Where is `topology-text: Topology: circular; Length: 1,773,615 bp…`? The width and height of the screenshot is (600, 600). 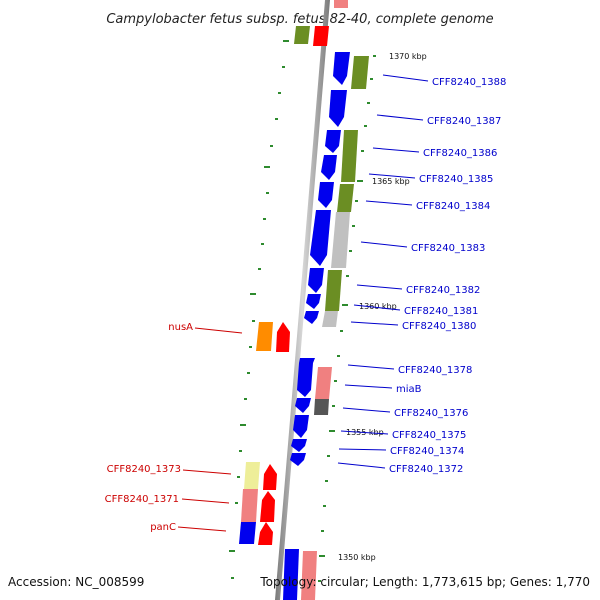
topology-text: Topology: circular; Length: 1,773,615 bp… is located at coordinates (424, 582).